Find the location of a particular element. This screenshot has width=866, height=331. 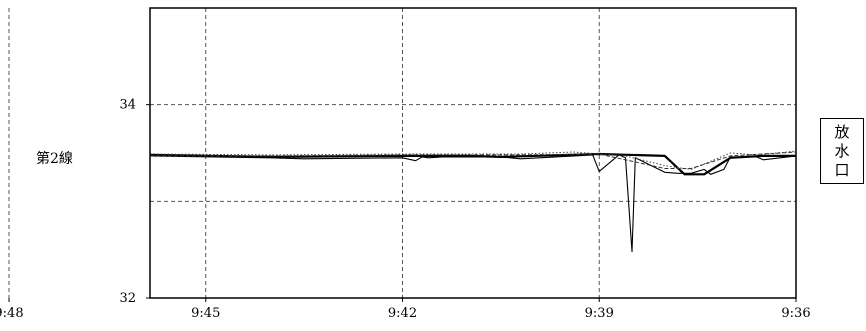

legend-char-2: 水 is located at coordinates (842, 150).